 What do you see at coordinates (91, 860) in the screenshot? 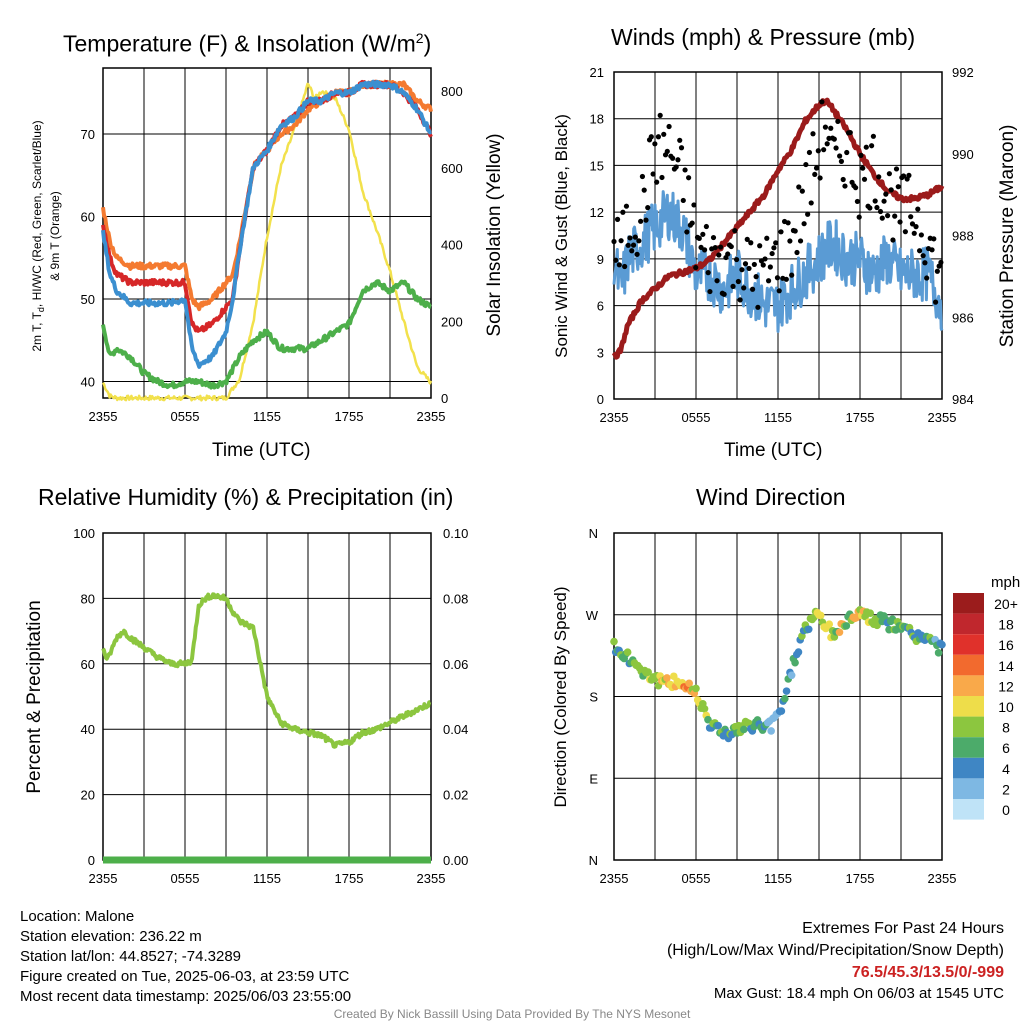
I see `rh-ytick-left: 0` at bounding box center [91, 860].